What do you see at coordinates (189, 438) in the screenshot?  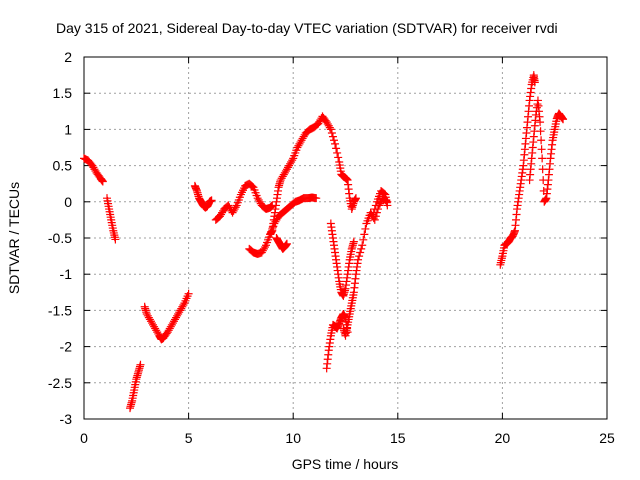 I see `x-tick-label: 5` at bounding box center [189, 438].